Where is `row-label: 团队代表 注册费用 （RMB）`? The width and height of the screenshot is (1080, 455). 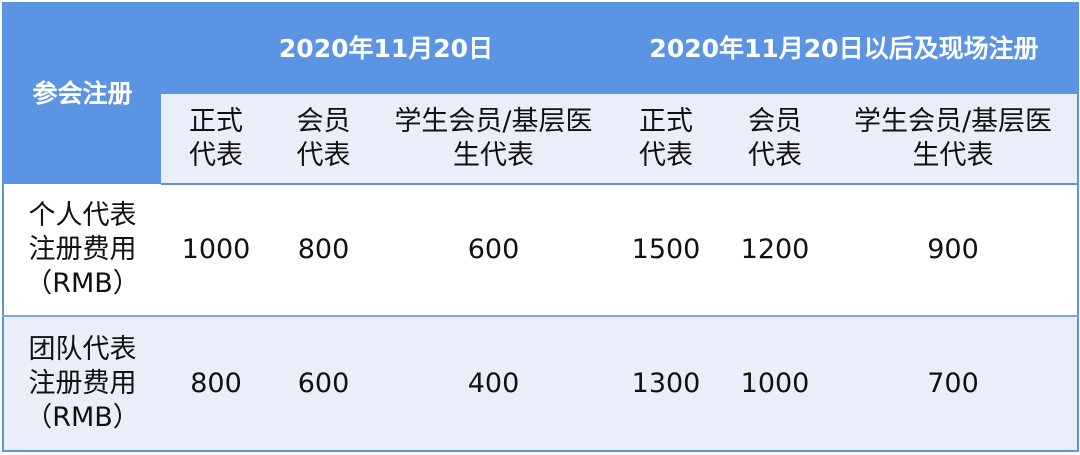
row-label: 团队代表 注册费用 （RMB） is located at coordinates (82, 383).